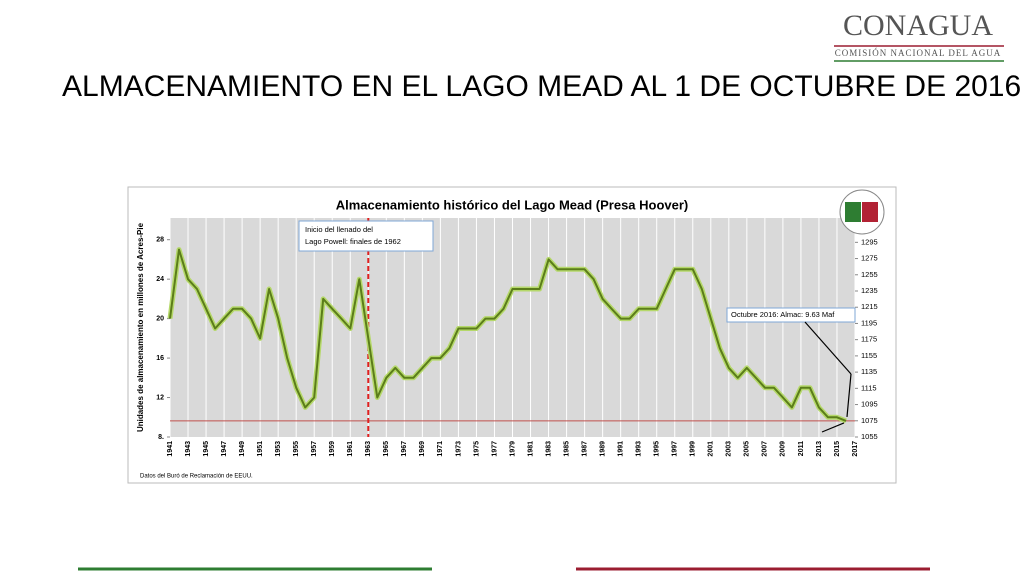 The width and height of the screenshot is (1024, 581). I want to click on y2-tick-label: 1295, so click(869, 241).